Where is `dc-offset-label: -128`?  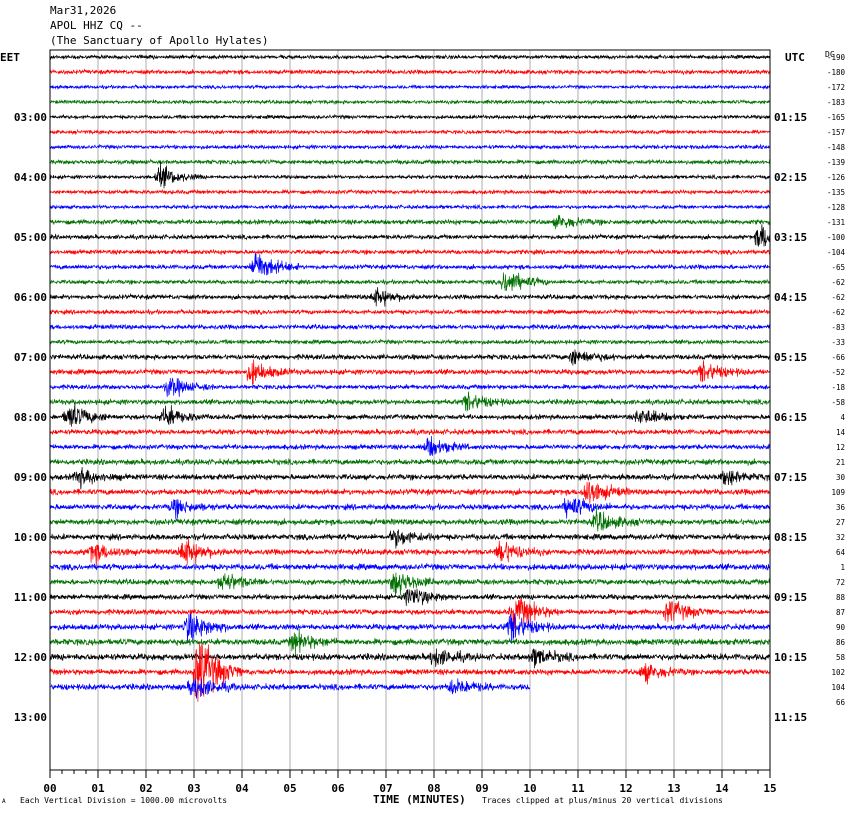
dc-offset-label: -128 is located at coordinates (836, 207).